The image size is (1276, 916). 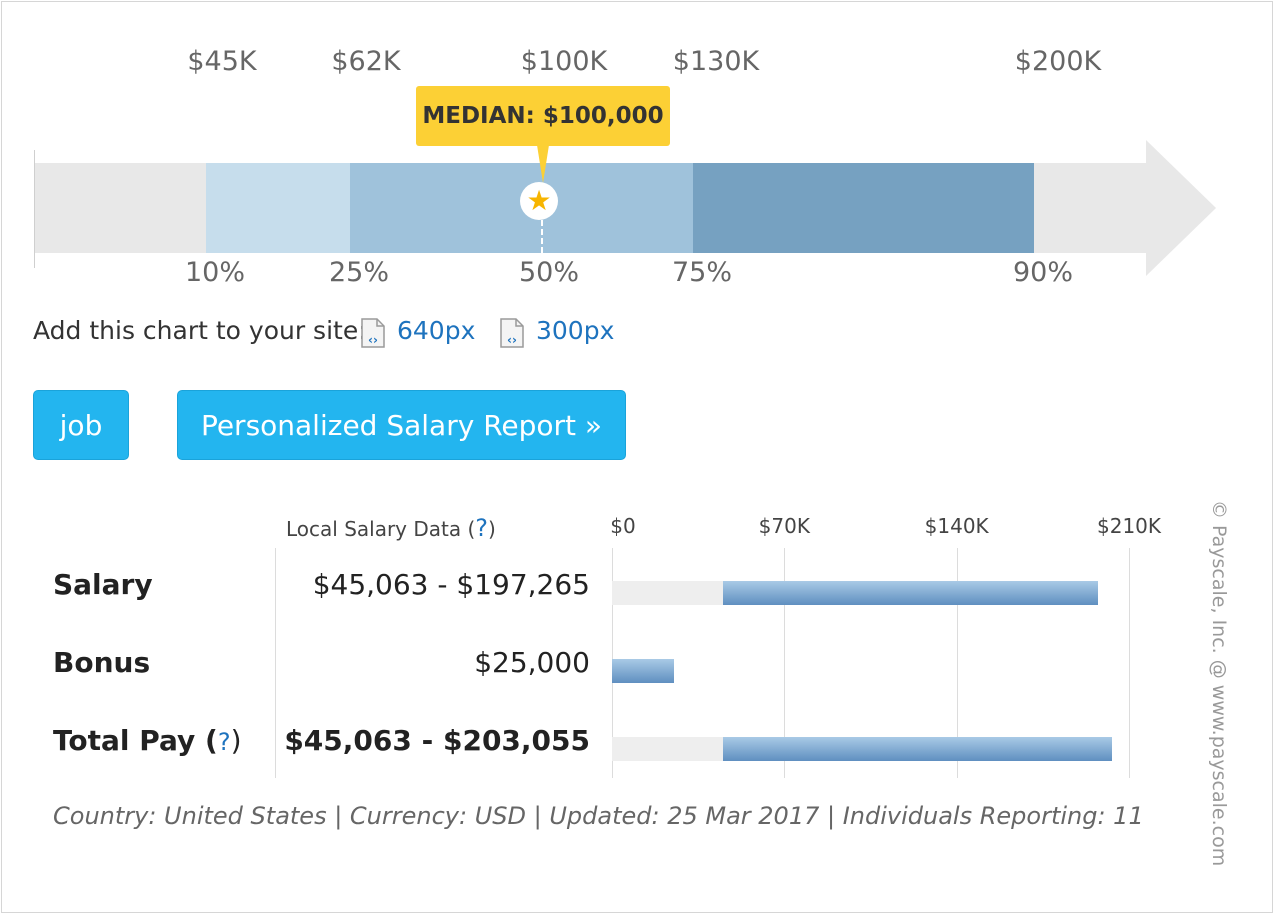 I want to click on star-icon: ★, so click(x=539, y=201).